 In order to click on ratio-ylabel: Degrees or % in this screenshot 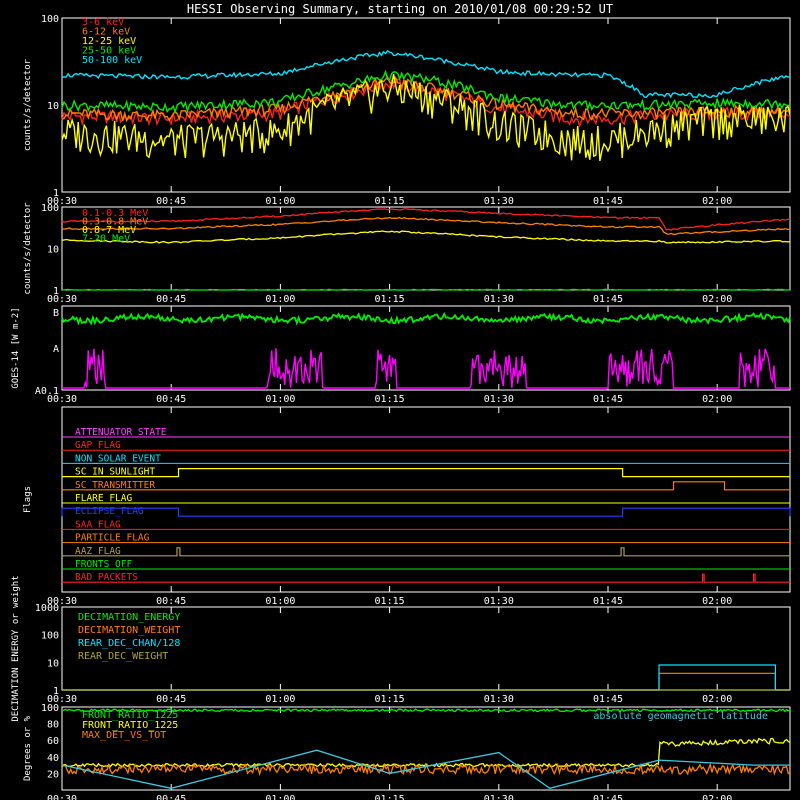, I will do `click(28, 748)`.